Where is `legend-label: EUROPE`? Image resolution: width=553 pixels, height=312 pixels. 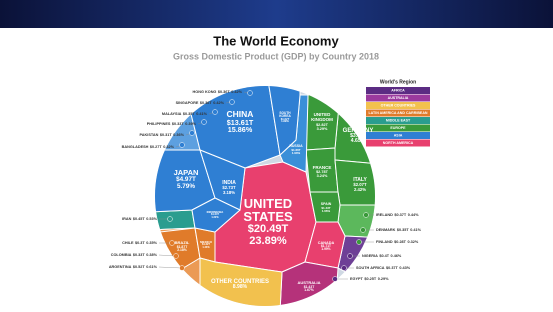 legend-label: EUROPE is located at coordinates (398, 128).